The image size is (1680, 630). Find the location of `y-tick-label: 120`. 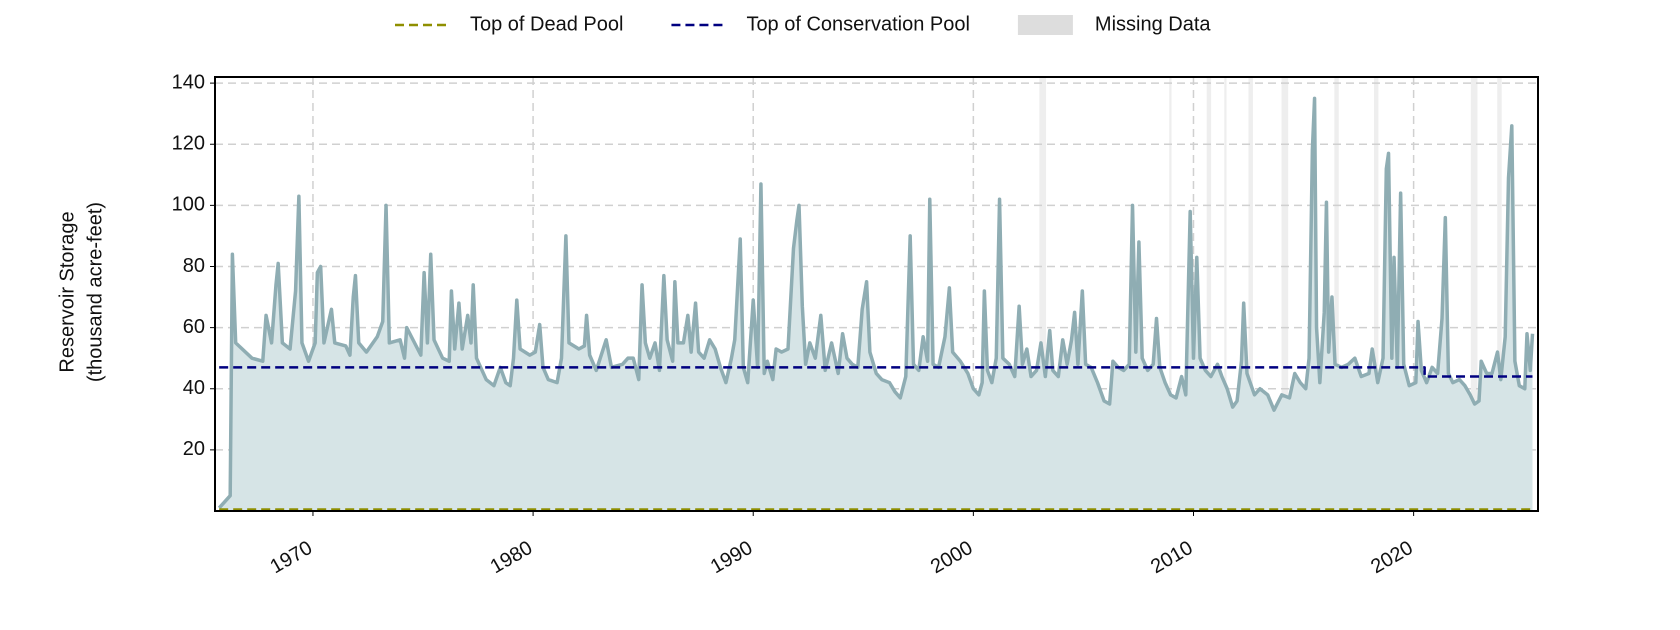

y-tick-label: 120 is located at coordinates (188, 144).